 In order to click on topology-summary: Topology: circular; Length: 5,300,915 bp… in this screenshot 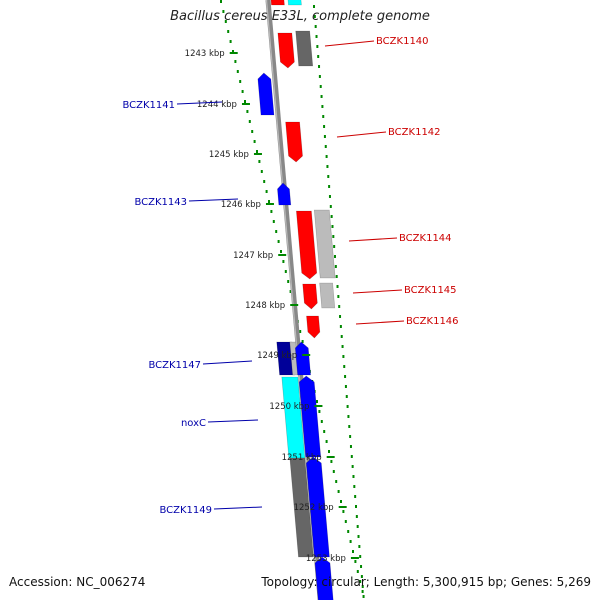, I will do `click(426, 582)`.